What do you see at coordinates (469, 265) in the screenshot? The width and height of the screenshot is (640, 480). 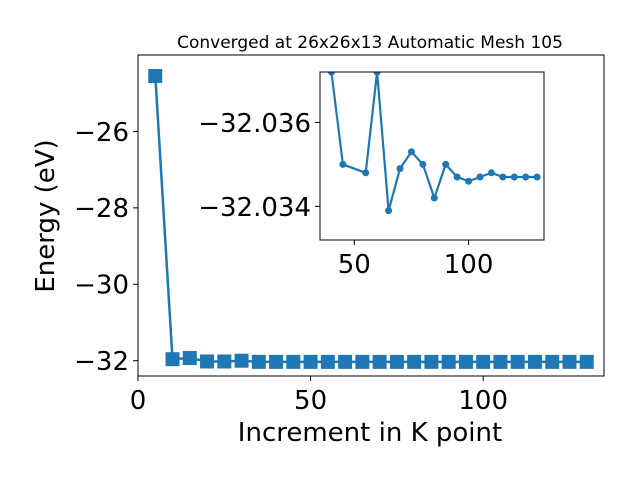 I see `inset-x-tick-label: 100` at bounding box center [469, 265].